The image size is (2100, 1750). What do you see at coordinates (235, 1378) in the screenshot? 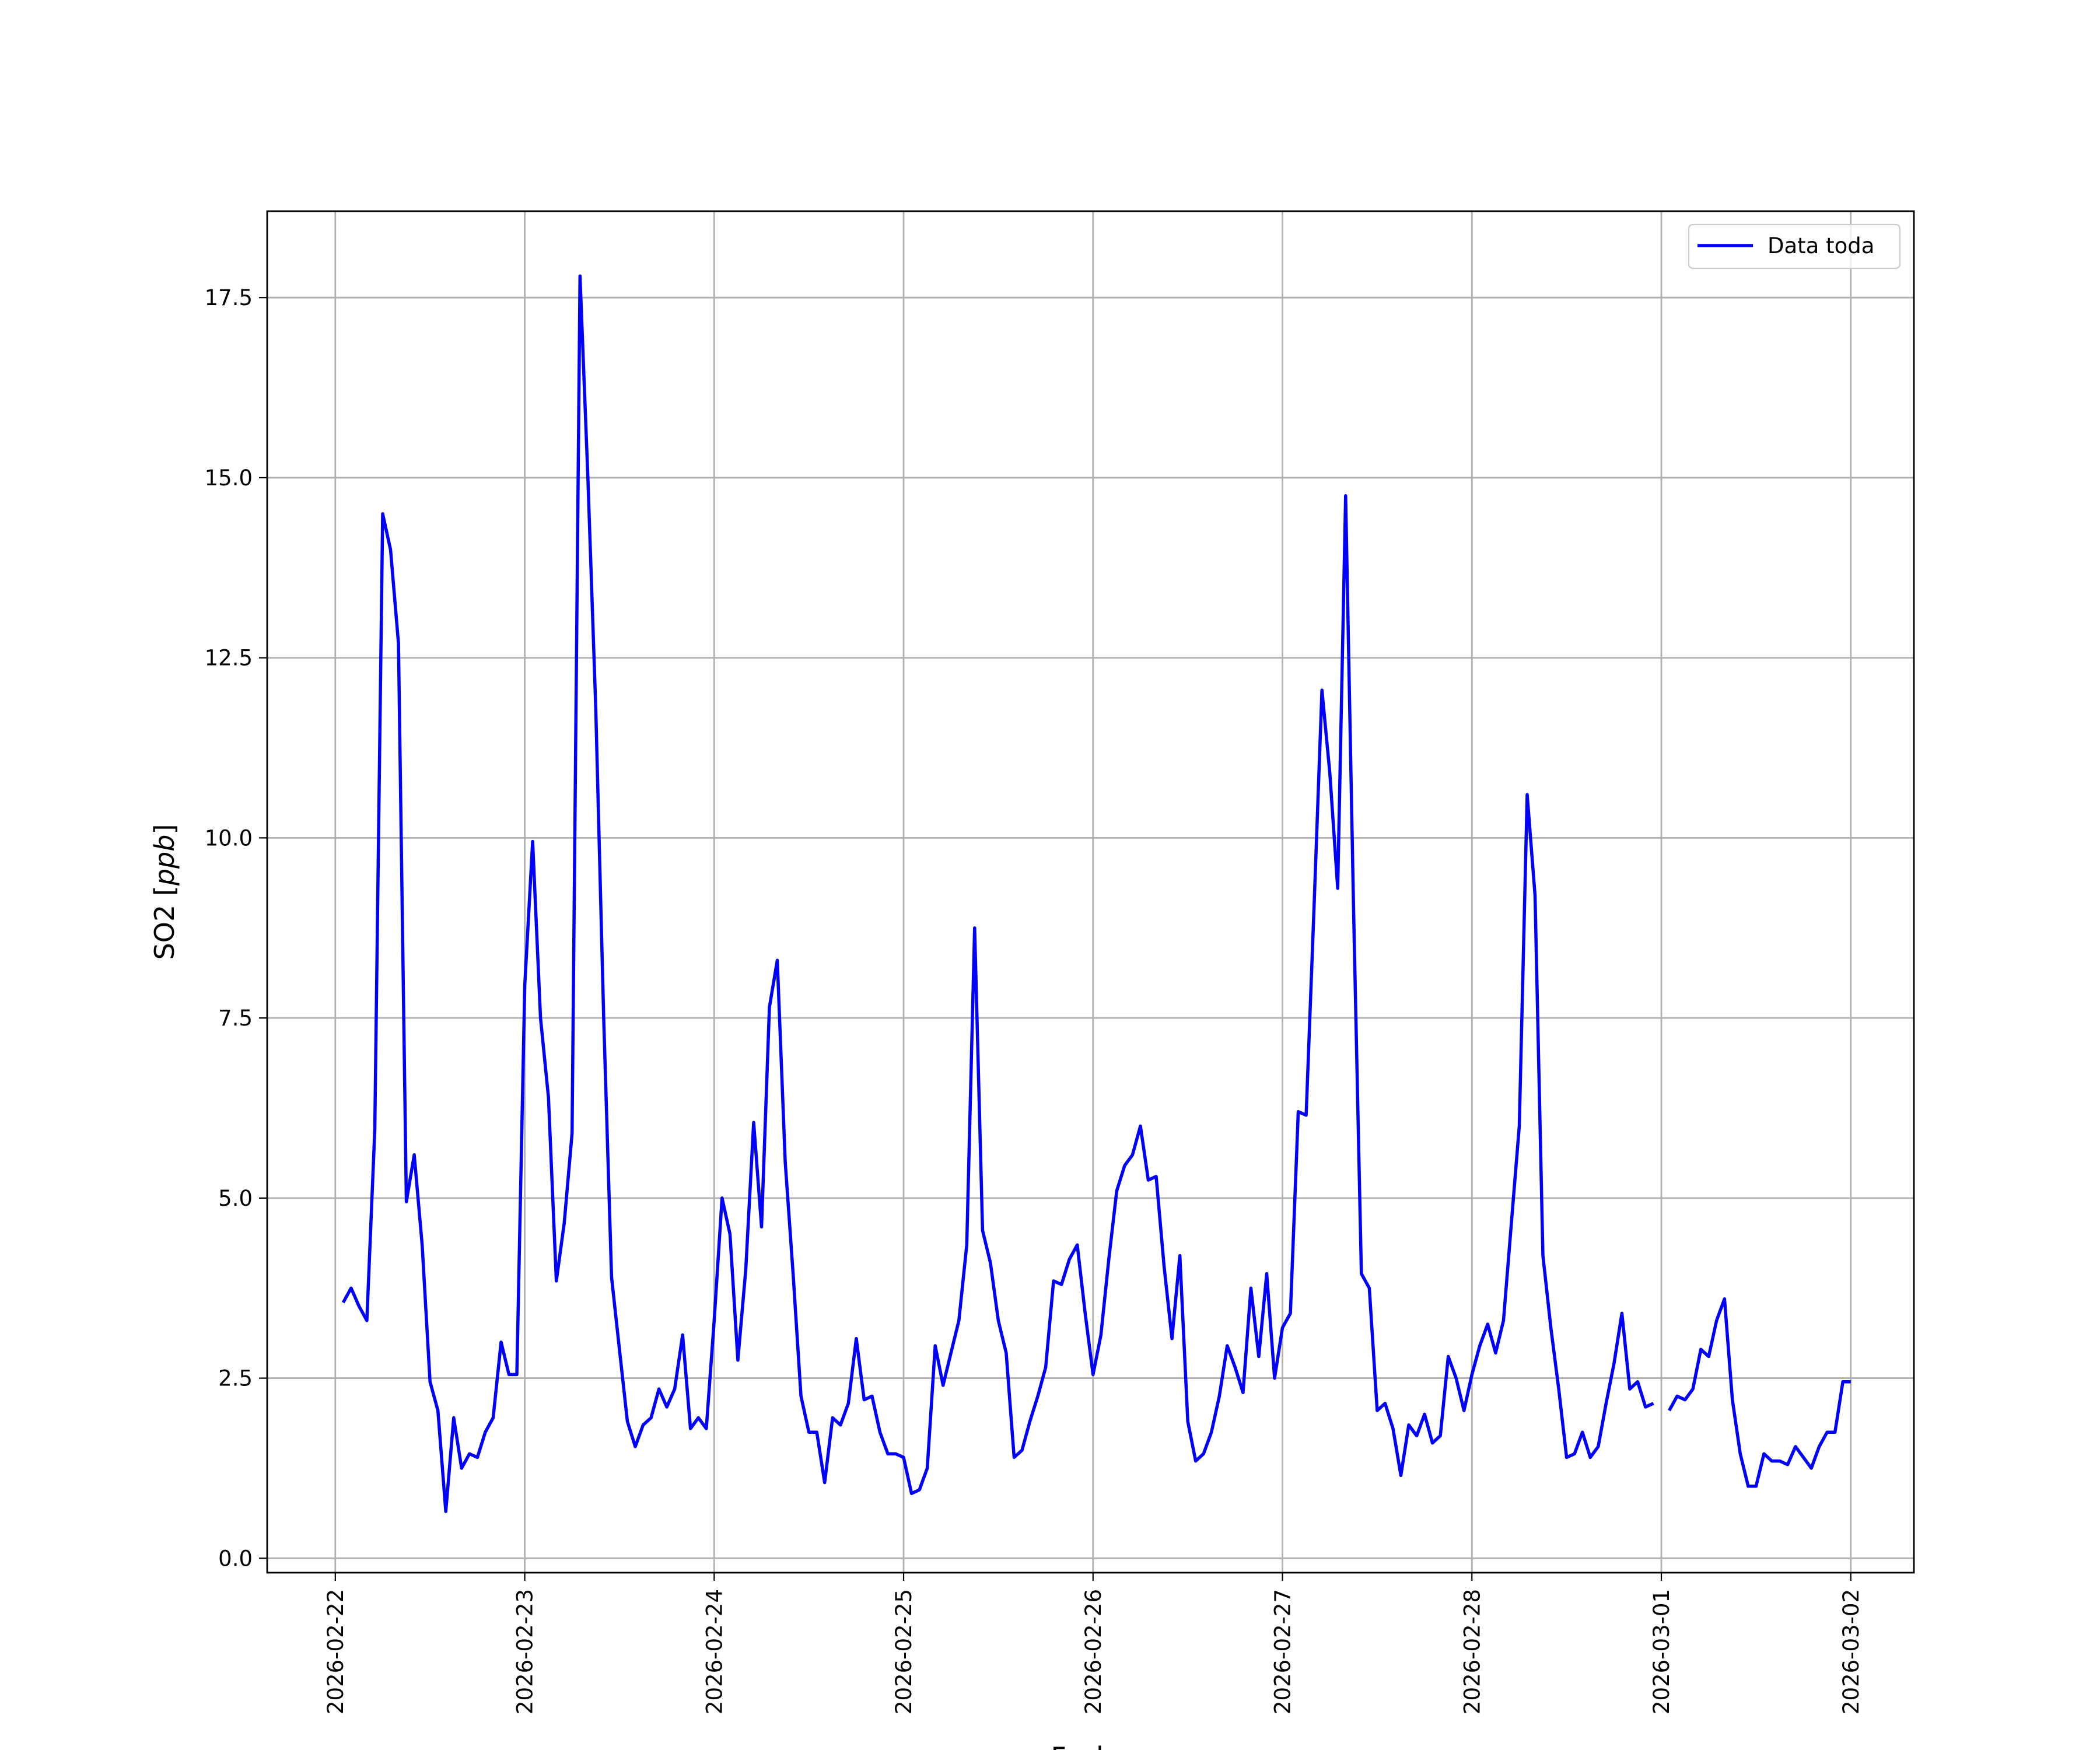
I see `y-tick-label: 2.5` at bounding box center [235, 1378].